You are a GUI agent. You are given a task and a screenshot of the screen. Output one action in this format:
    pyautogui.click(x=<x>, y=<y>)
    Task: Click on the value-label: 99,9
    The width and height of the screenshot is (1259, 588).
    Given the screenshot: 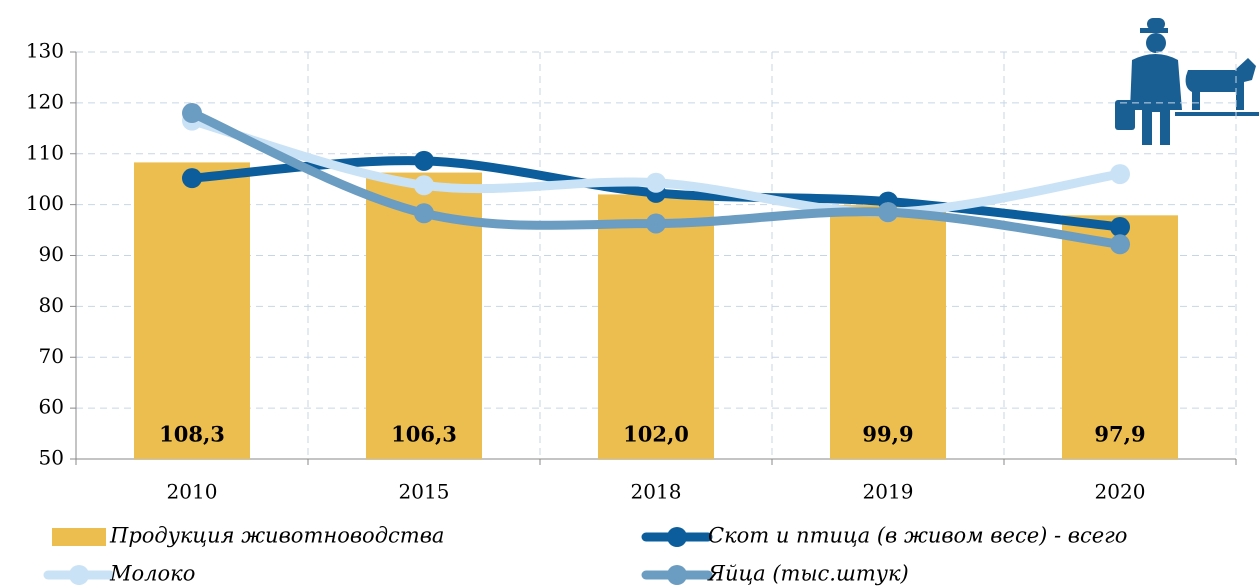 What is the action you would take?
    pyautogui.click(x=887, y=434)
    